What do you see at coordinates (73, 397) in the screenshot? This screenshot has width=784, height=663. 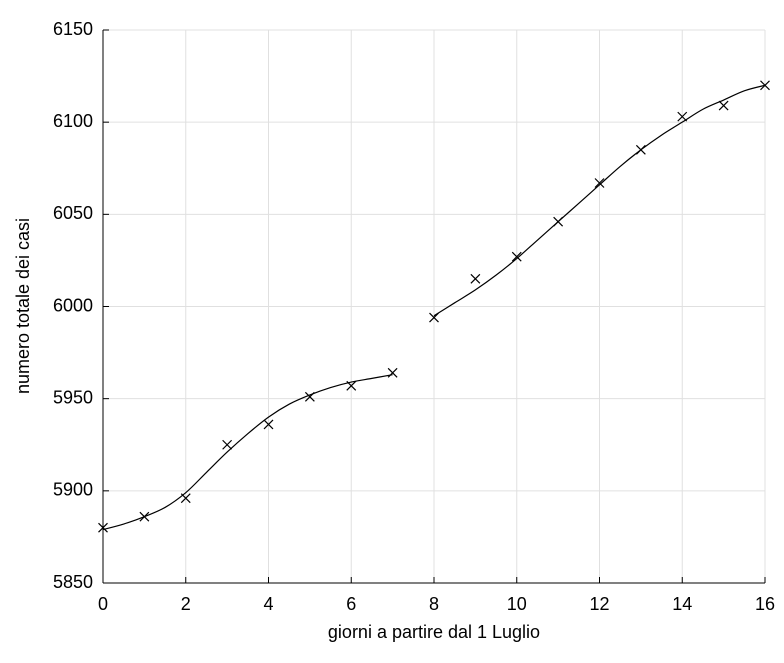 I see `y-tick-label: 5950` at bounding box center [73, 397].